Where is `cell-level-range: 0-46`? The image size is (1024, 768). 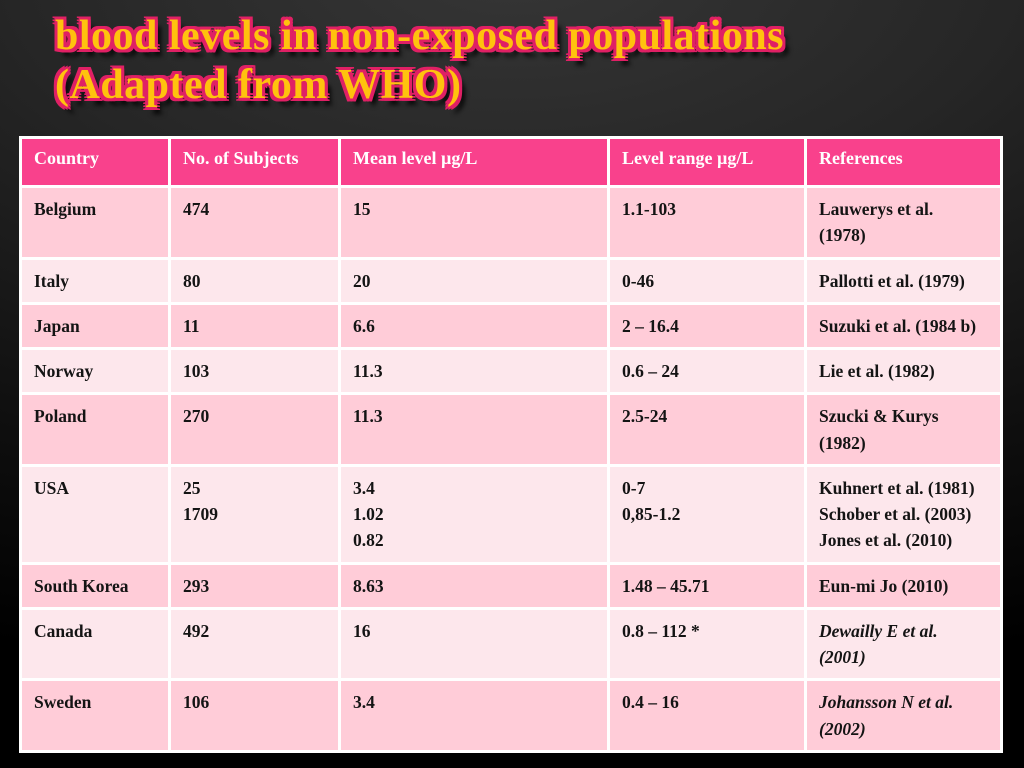 cell-level-range: 0-46 is located at coordinates (707, 280).